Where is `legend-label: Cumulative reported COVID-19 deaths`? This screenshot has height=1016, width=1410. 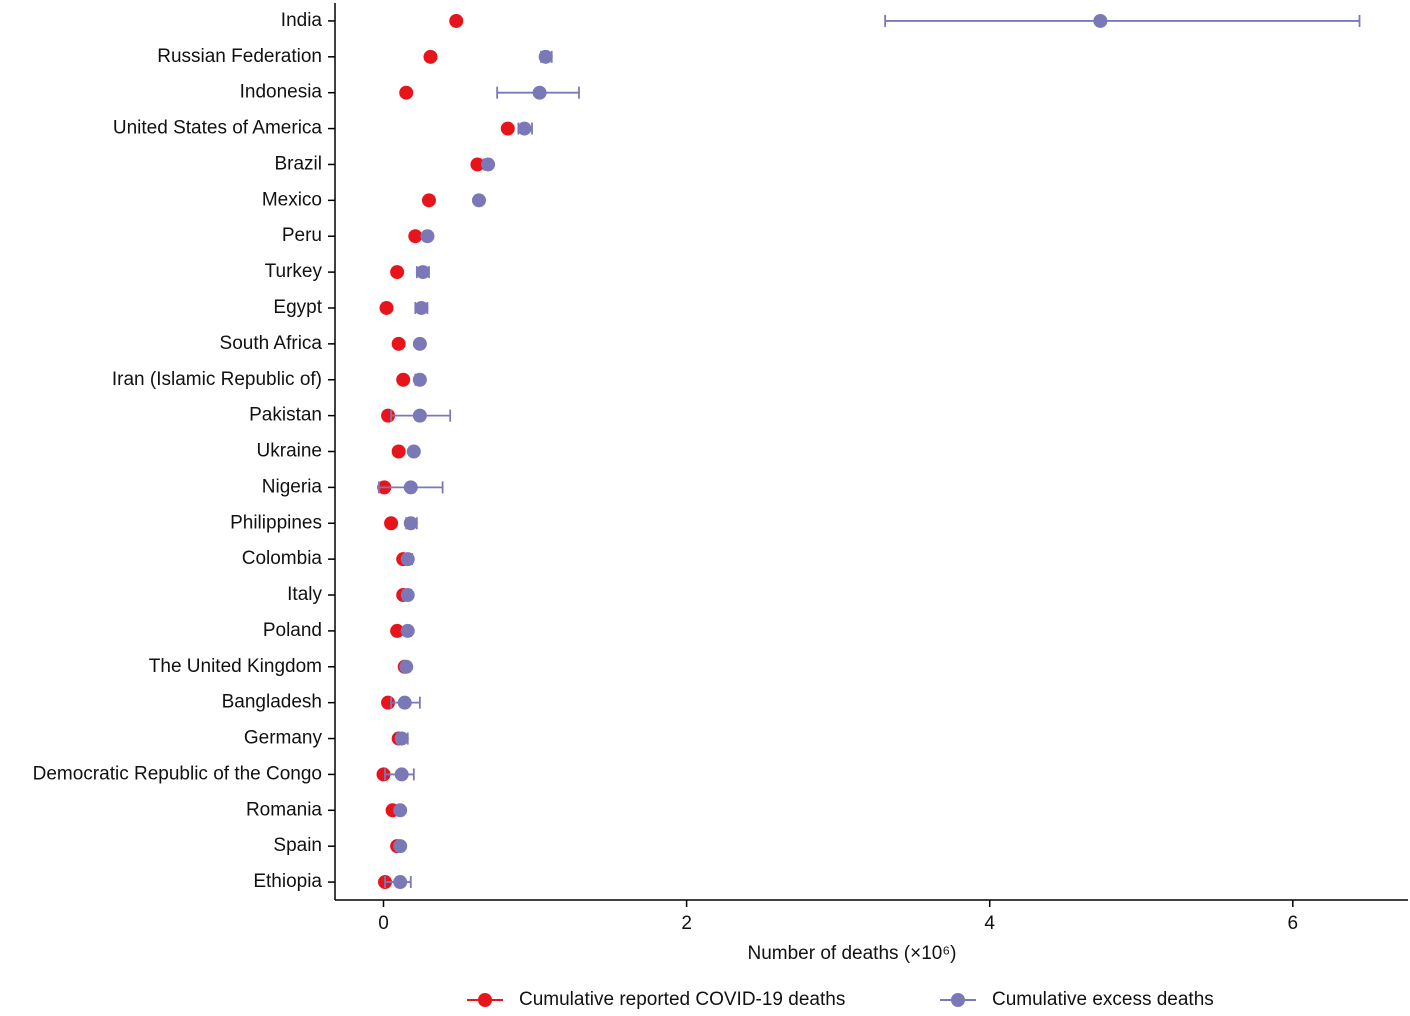
legend-label: Cumulative reported COVID-19 deaths is located at coordinates (682, 999).